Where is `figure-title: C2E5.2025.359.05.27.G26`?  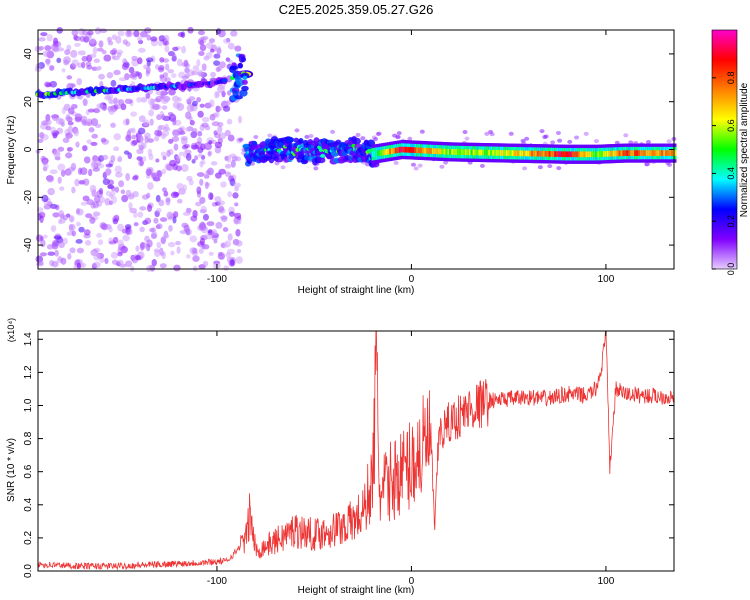
figure-title: C2E5.2025.359.05.27.G26 is located at coordinates (356, 9).